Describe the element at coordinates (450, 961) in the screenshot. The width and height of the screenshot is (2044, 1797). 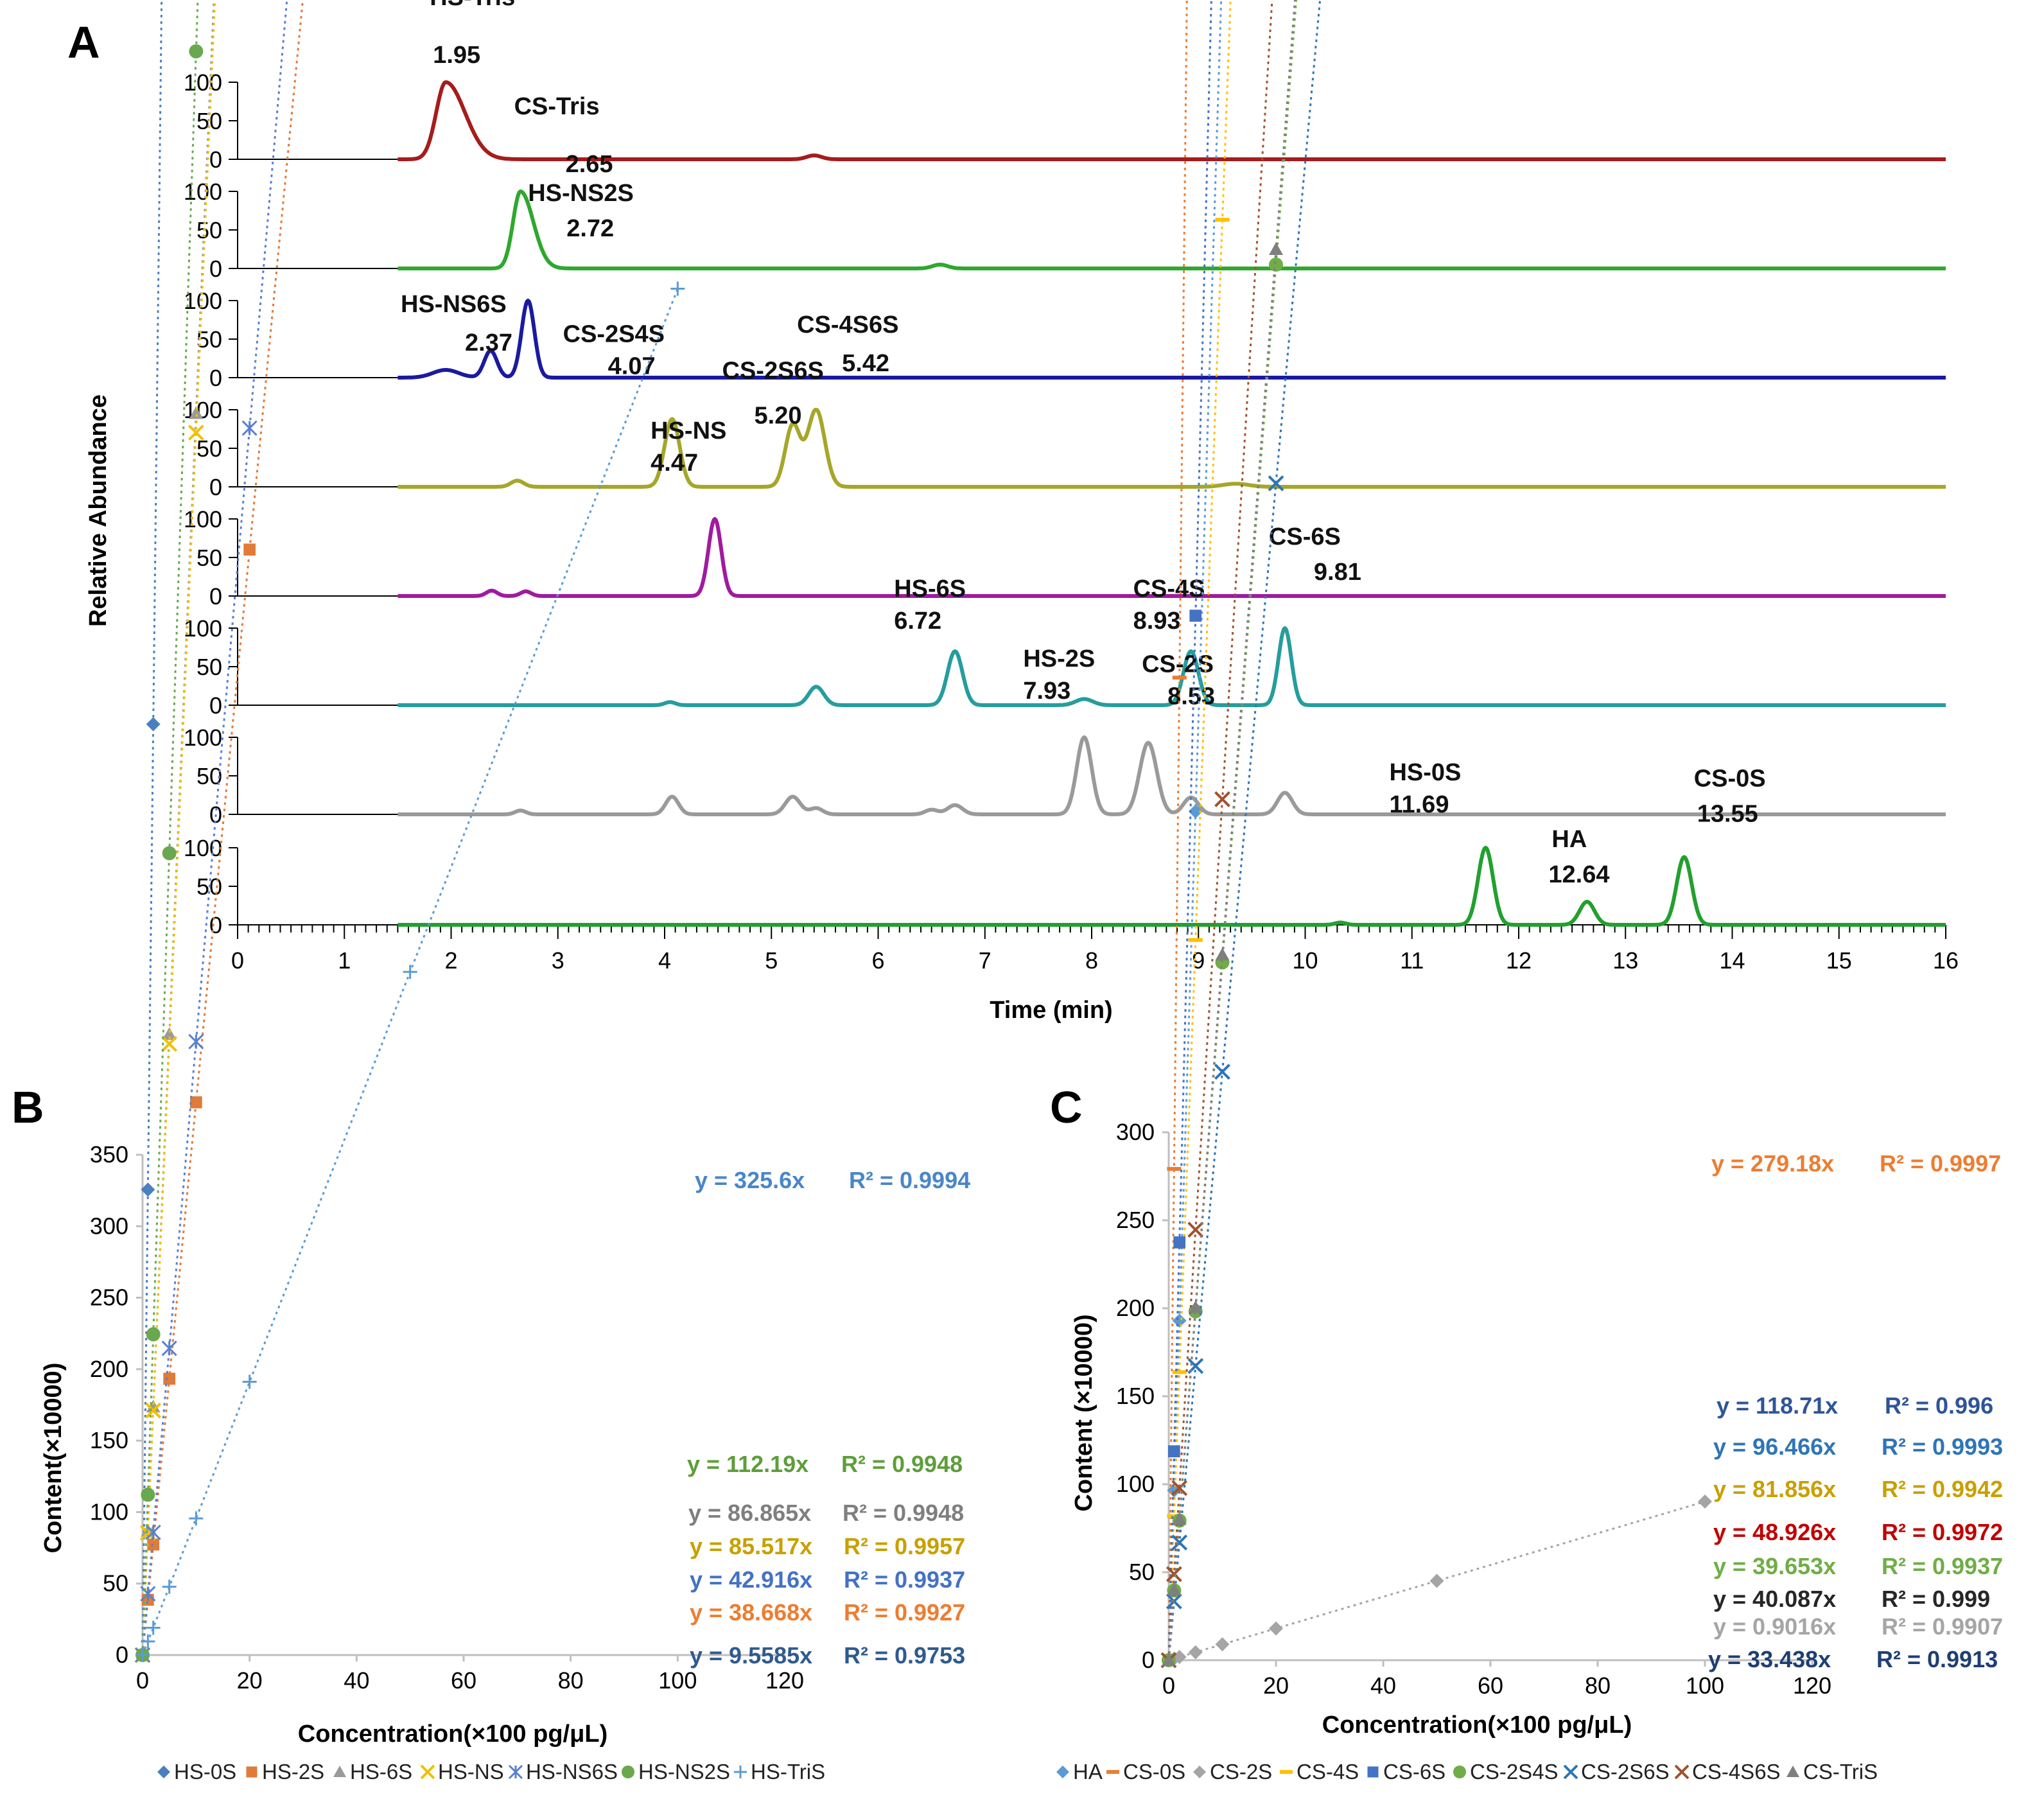
I see `x-tick-label: 2` at that location.